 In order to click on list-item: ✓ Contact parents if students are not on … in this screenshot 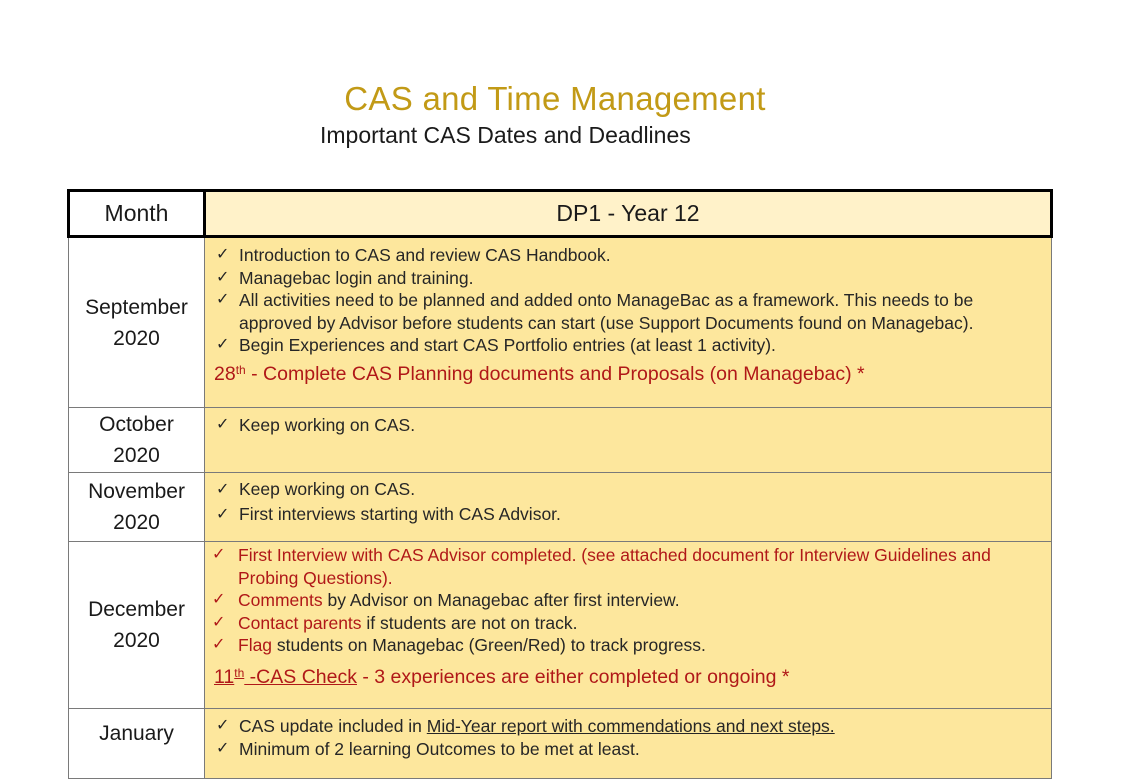, I will do `click(395, 622)`.